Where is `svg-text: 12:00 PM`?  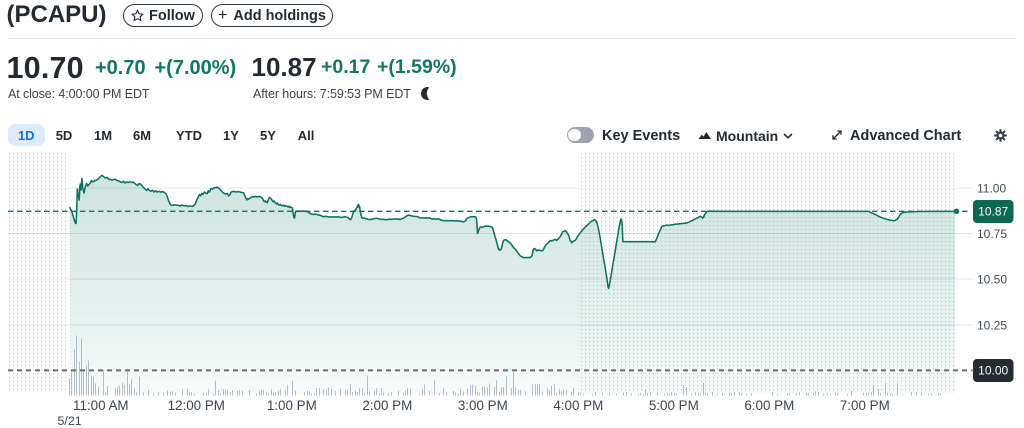
svg-text: 12:00 PM is located at coordinates (196, 405).